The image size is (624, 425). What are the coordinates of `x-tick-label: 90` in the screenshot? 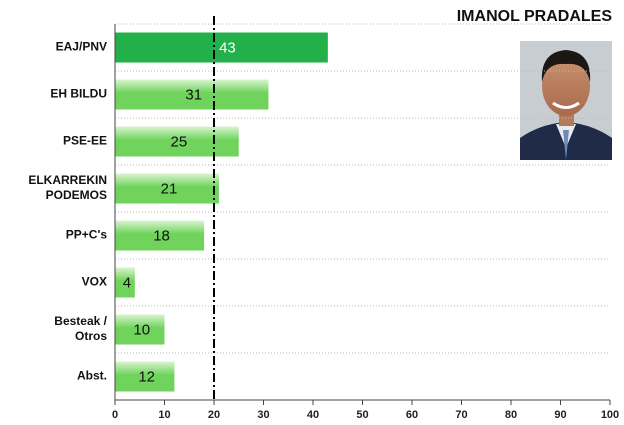 It's located at (560, 415).